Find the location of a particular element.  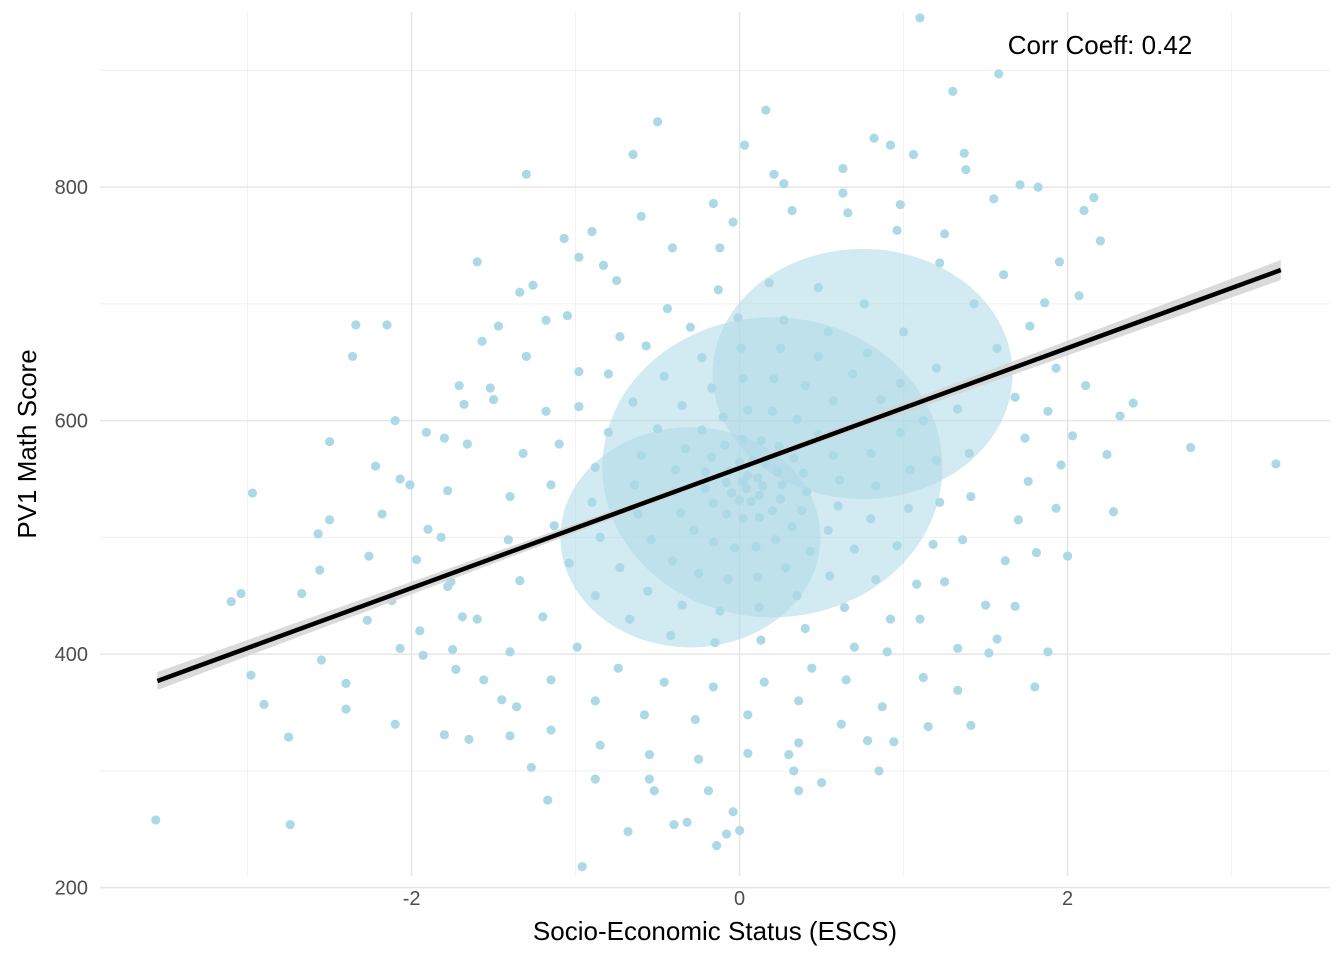

x-tick-label: 0 is located at coordinates (739, 899).